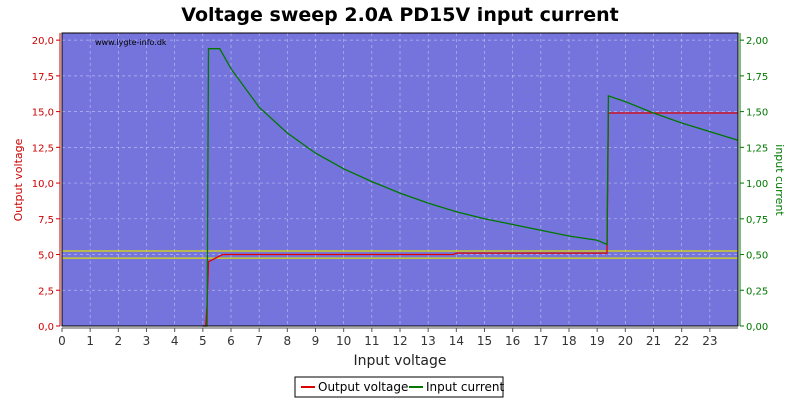 This screenshot has height=400, width=800. Describe the element at coordinates (653, 341) in the screenshot. I see `x-tick-label: 21` at that location.